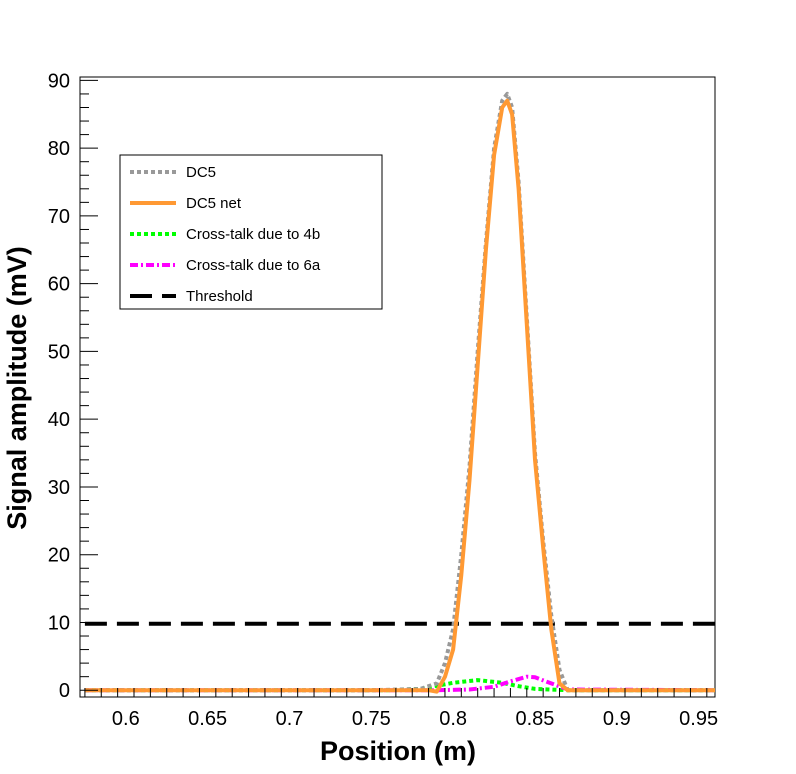 This screenshot has width=796, height=774. Describe the element at coordinates (59, 623) in the screenshot. I see `y-tick-label: 10` at that location.